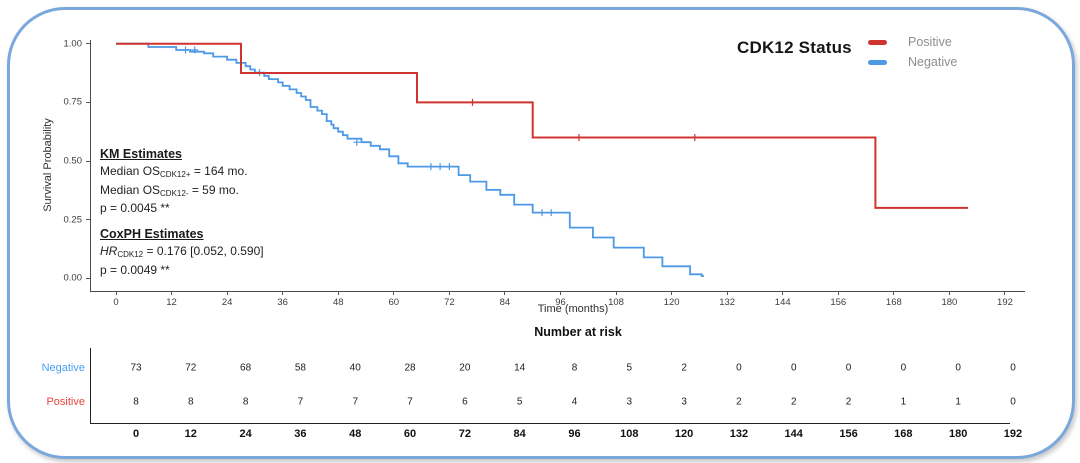  What do you see at coordinates (136, 434) in the screenshot?
I see `risk-axis-label: 0` at bounding box center [136, 434].